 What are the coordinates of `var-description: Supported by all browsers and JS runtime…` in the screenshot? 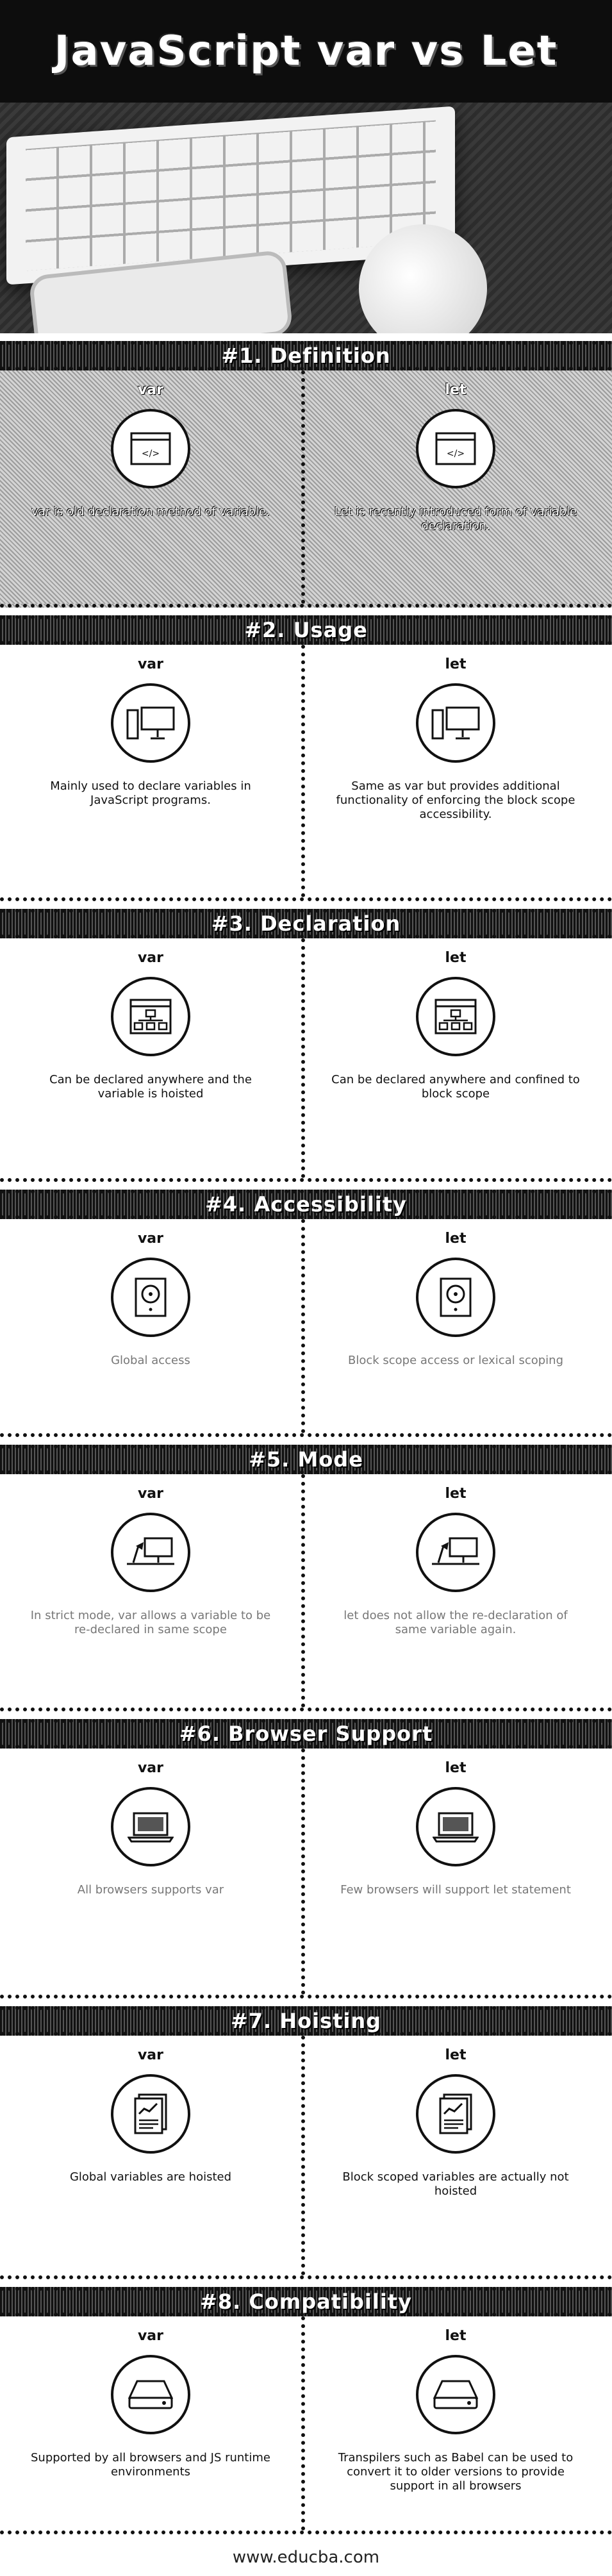 It's located at (151, 2465).